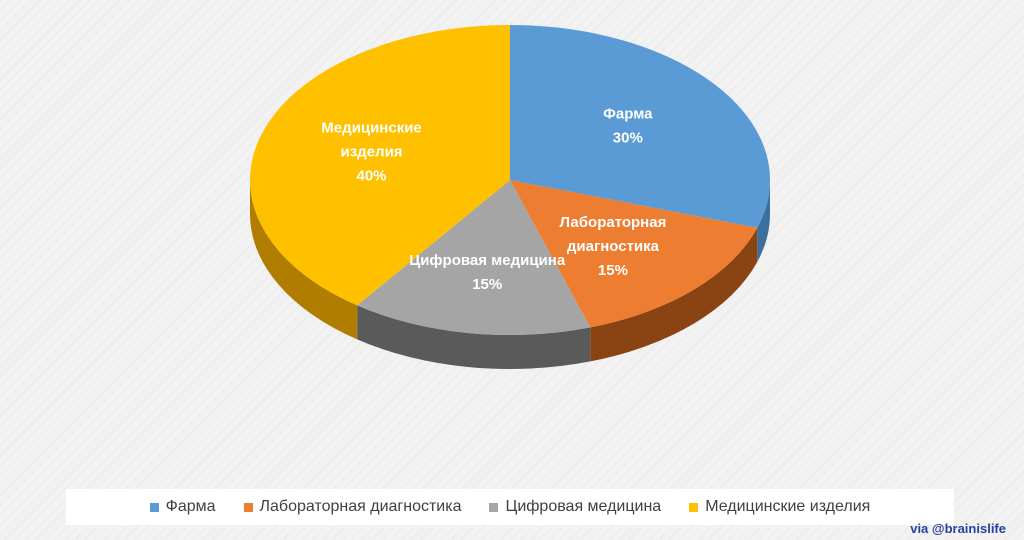  I want to click on pie-side-pharma, so click(763, 221).